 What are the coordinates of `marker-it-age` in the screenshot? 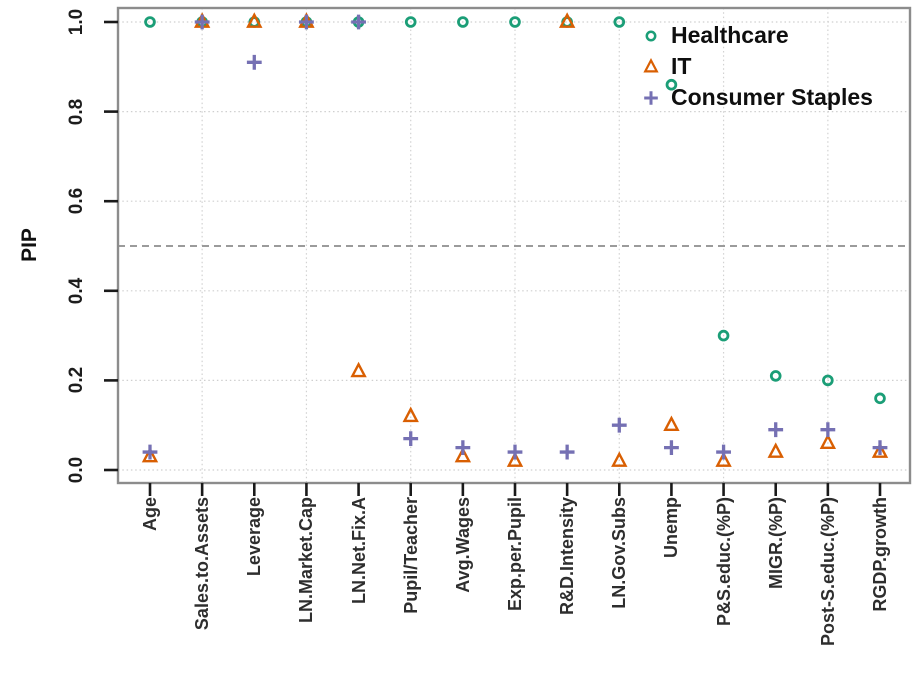 It's located at (150, 454).